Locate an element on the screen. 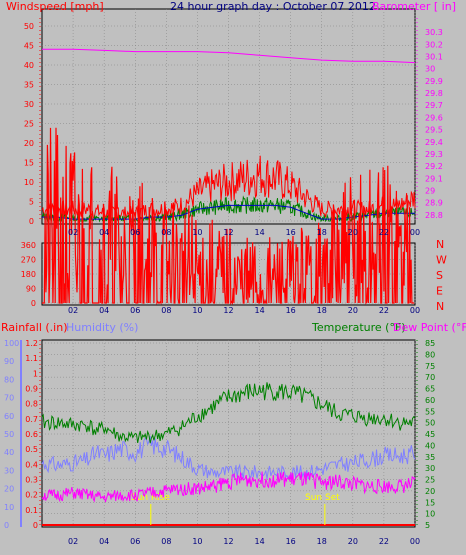  windspeed-tick-label: 35 is located at coordinates (29, 85).